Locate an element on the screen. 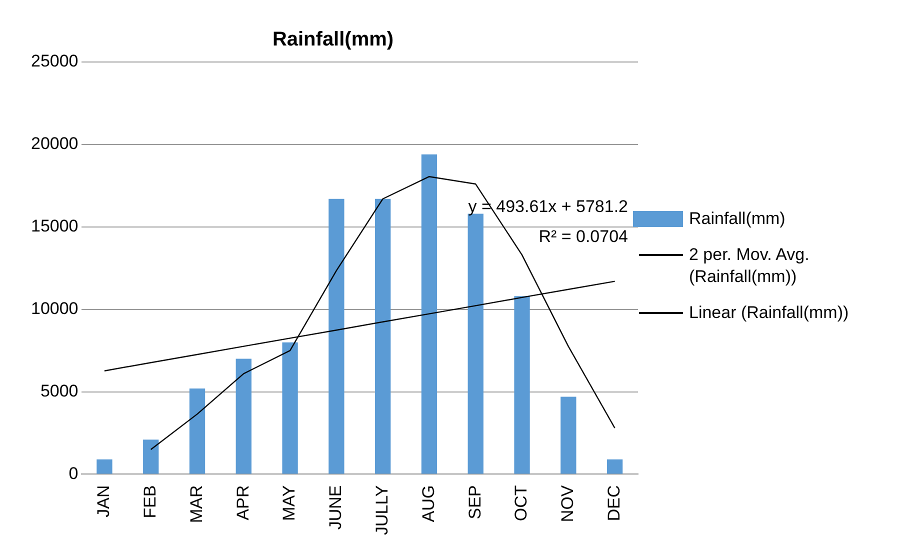 Image resolution: width=922 pixels, height=560 pixels. y-tick-label: 25000 is located at coordinates (54, 61).